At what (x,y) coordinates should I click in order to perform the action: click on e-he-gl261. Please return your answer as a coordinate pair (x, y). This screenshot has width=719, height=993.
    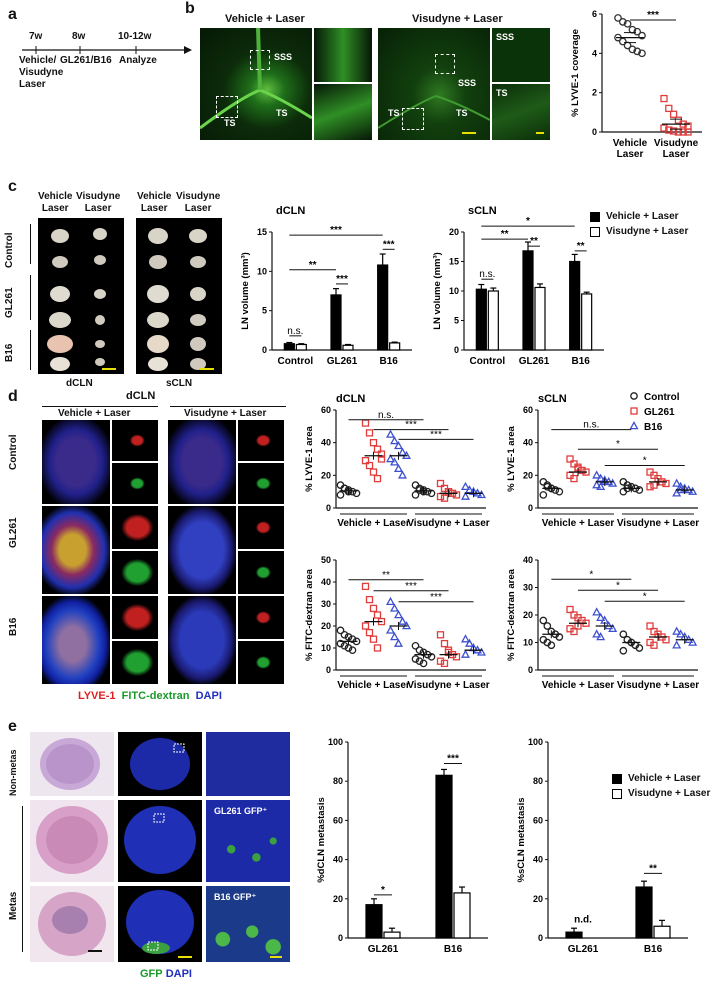
    Looking at the image, I should click on (72, 841).